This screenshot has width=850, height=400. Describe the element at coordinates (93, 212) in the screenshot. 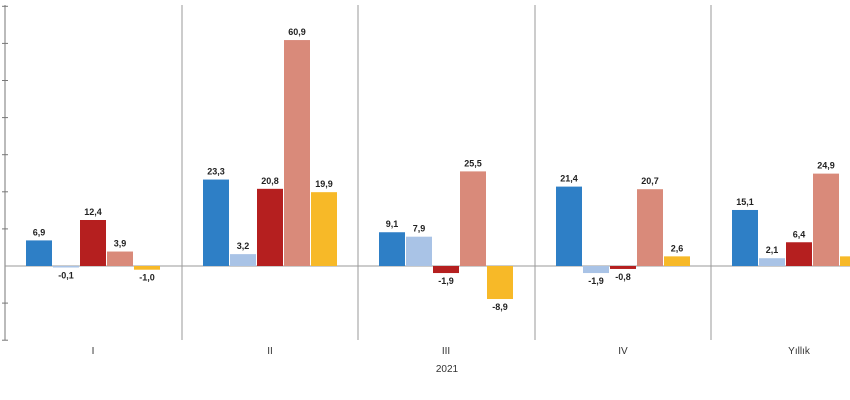

I see `value-label: 12,4` at that location.